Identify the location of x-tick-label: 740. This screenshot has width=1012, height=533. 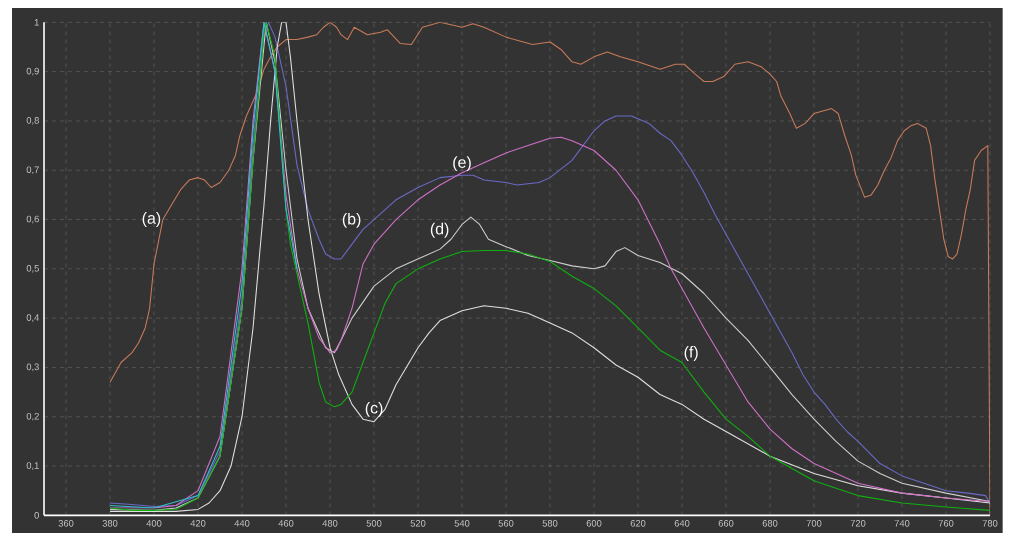
(902, 523).